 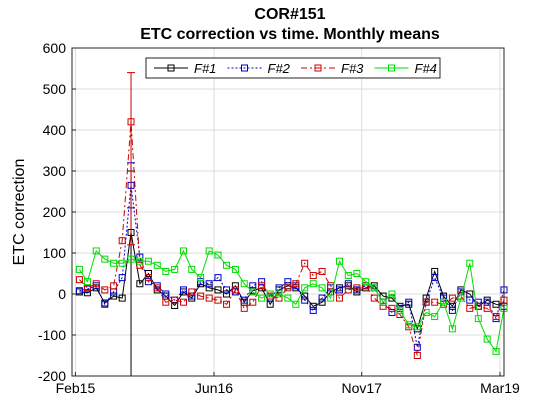 I want to click on y-tick-label: -100, so click(x=52, y=335).